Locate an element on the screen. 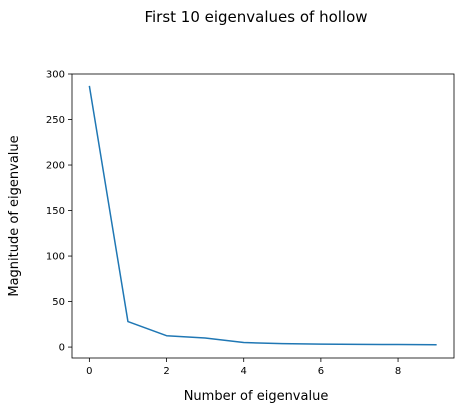  x-axis-ticks: 0 2 4 6 8 is located at coordinates (243, 367).